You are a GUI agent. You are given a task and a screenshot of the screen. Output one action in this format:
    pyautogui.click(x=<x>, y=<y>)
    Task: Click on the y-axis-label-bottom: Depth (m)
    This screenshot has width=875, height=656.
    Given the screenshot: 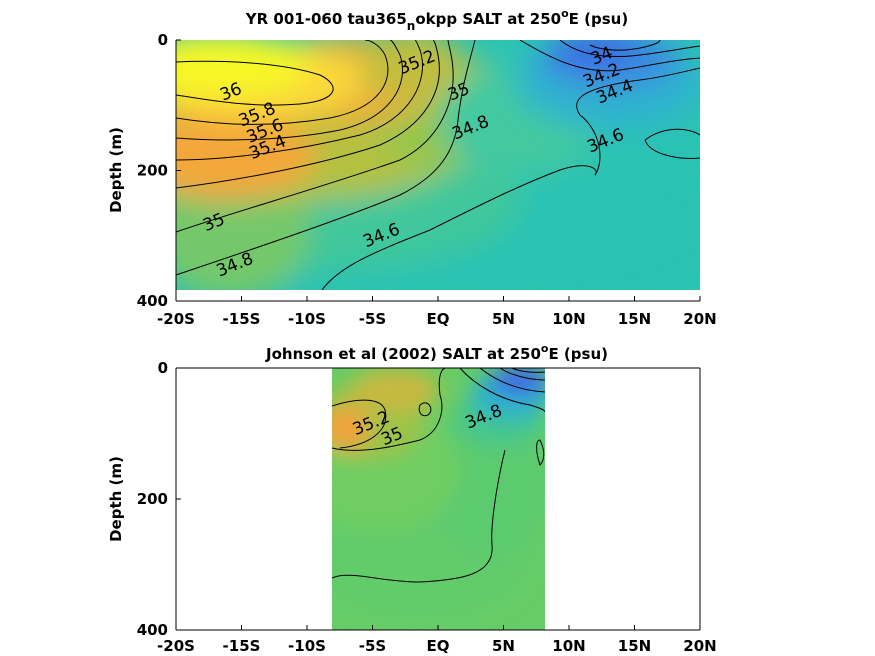 What is the action you would take?
    pyautogui.click(x=116, y=499)
    